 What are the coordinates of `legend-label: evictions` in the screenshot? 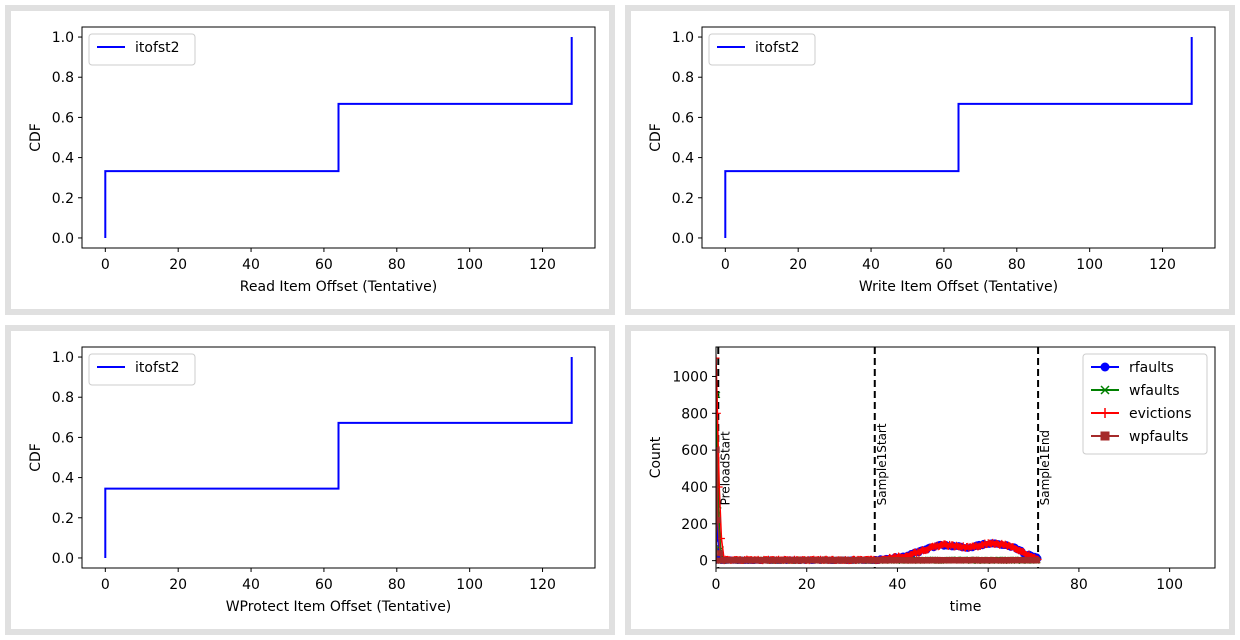 It's located at (1160, 414).